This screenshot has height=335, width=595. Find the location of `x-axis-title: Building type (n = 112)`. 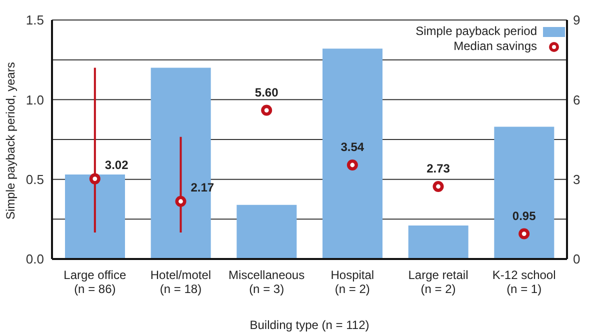

x-axis-title: Building type (n = 112) is located at coordinates (310, 325).